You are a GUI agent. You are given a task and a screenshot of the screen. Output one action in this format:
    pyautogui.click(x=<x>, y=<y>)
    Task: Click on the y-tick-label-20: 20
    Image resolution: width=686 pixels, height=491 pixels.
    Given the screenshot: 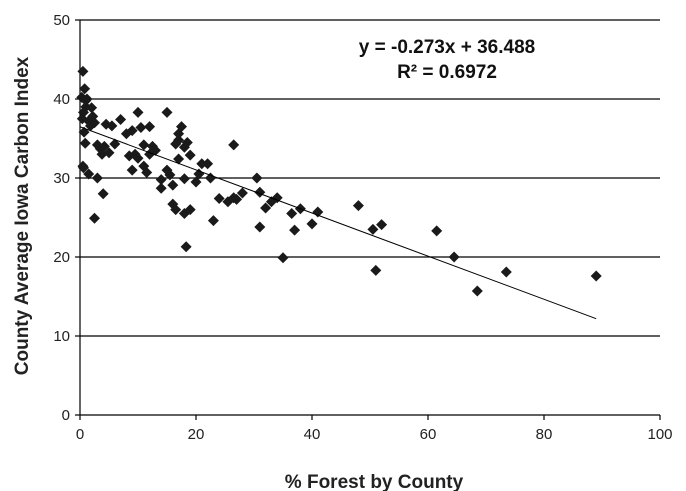 What is the action you would take?
    pyautogui.click(x=61, y=257)
    